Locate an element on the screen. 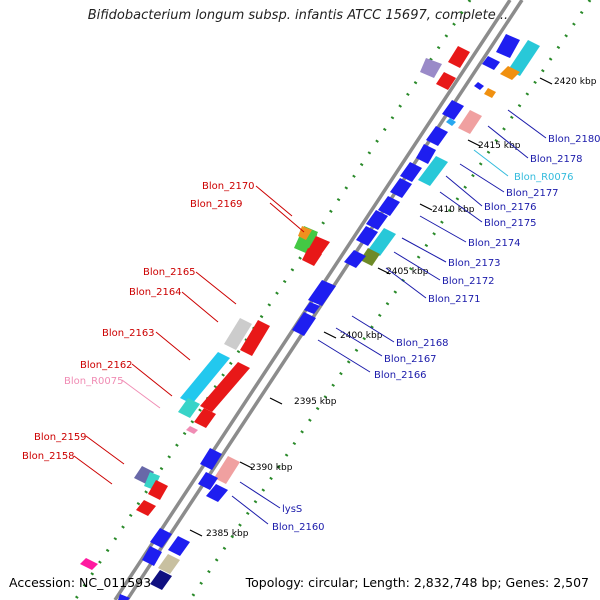  gene-label: Blon_2158 is located at coordinates (48, 456).